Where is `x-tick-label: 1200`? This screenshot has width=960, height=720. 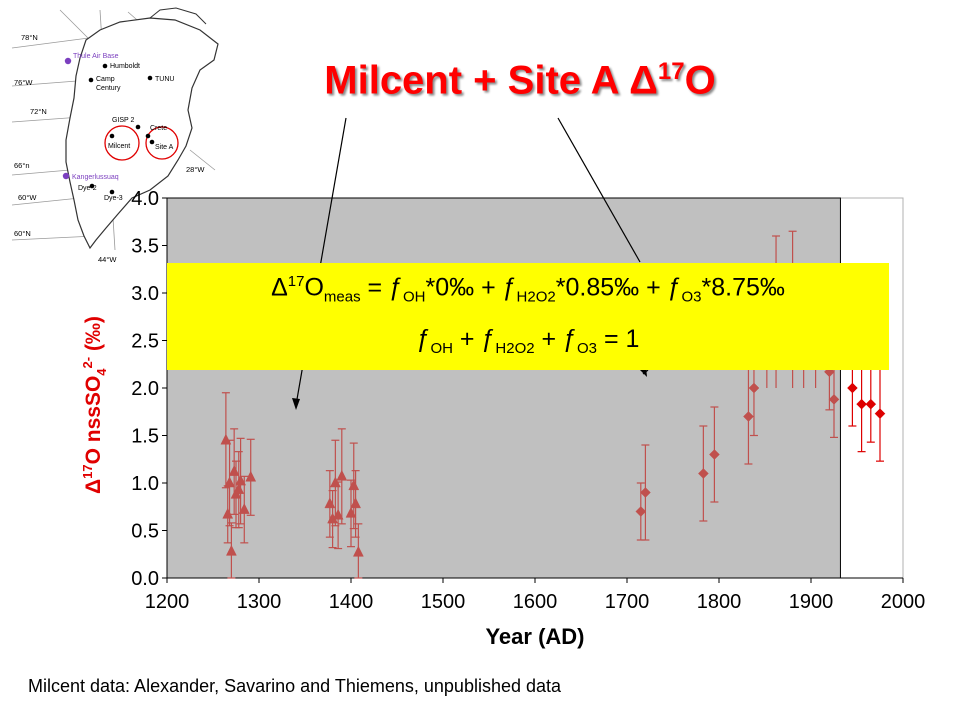
x-tick-label: 1200 is located at coordinates (167, 602).